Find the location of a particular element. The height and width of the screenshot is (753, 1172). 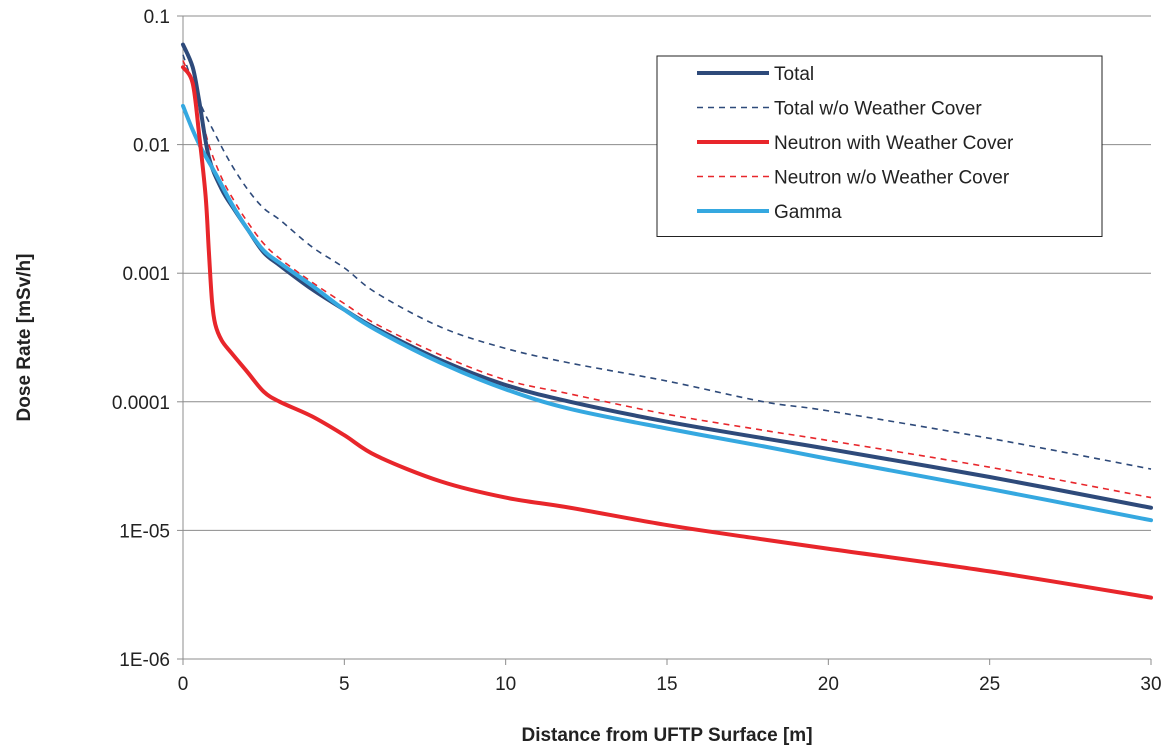

legend-label: Total w/o Weather Cover is located at coordinates (878, 109).